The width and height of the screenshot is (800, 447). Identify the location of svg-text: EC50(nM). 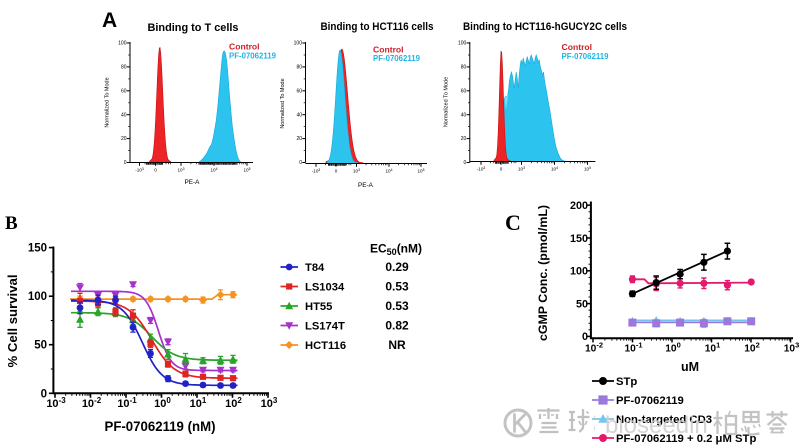
(396, 250).